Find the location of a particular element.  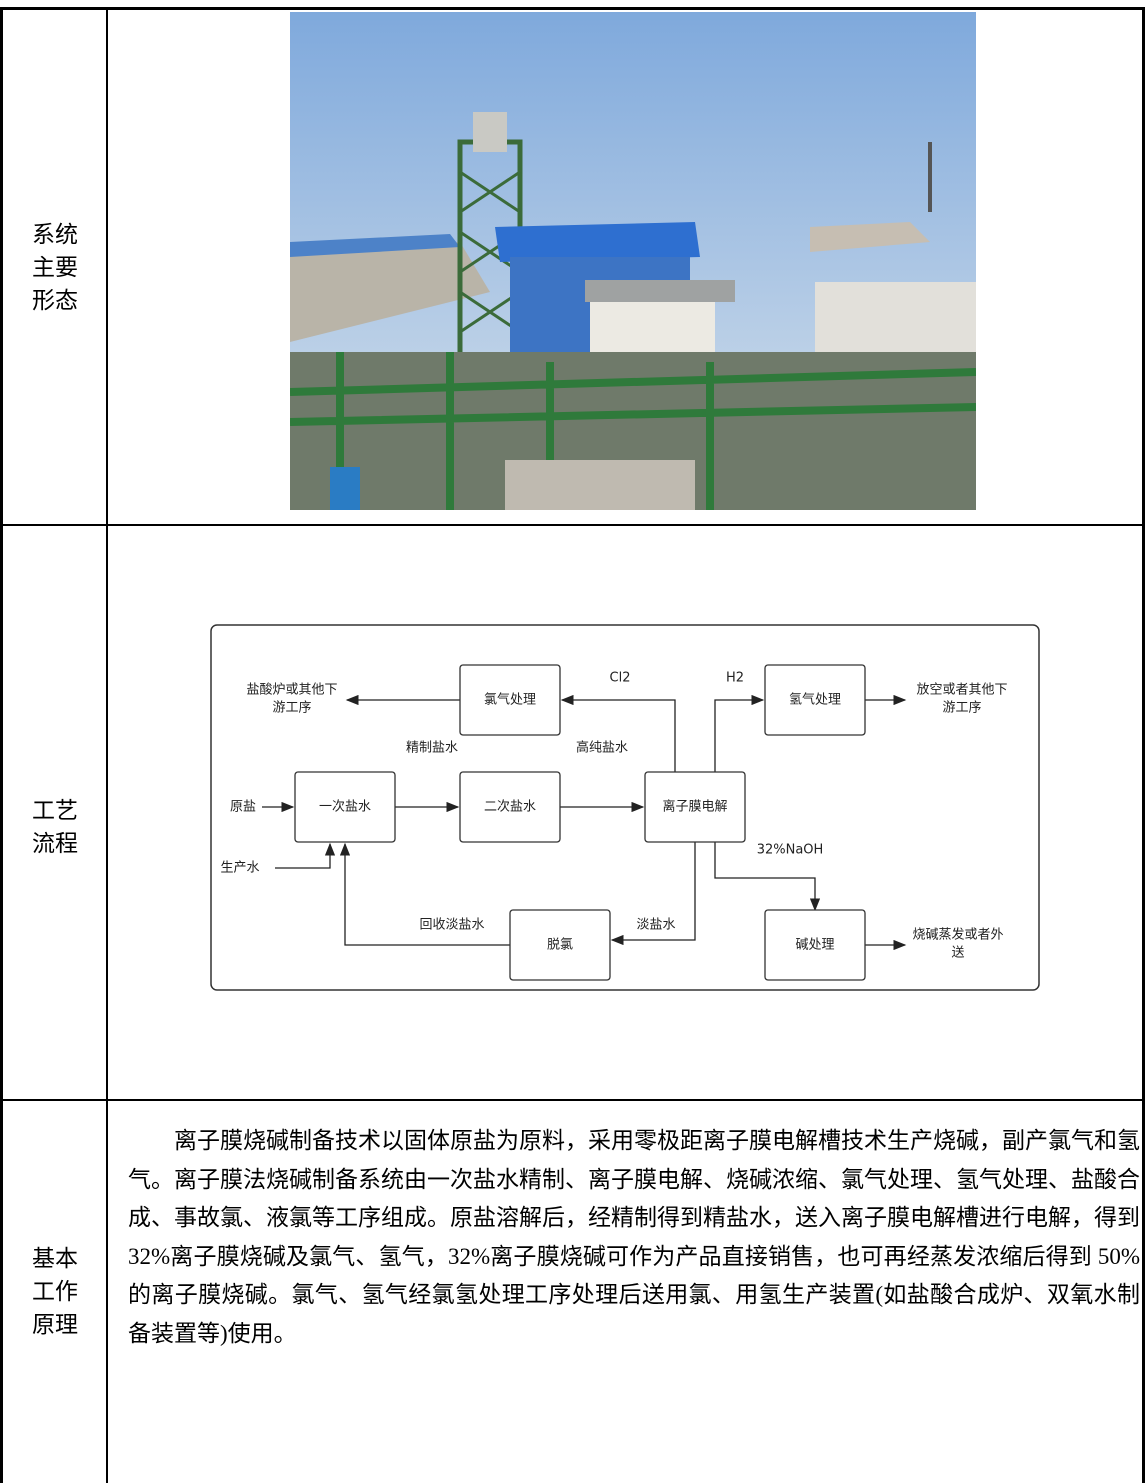

label-line: 基本 is located at coordinates (55, 1258).